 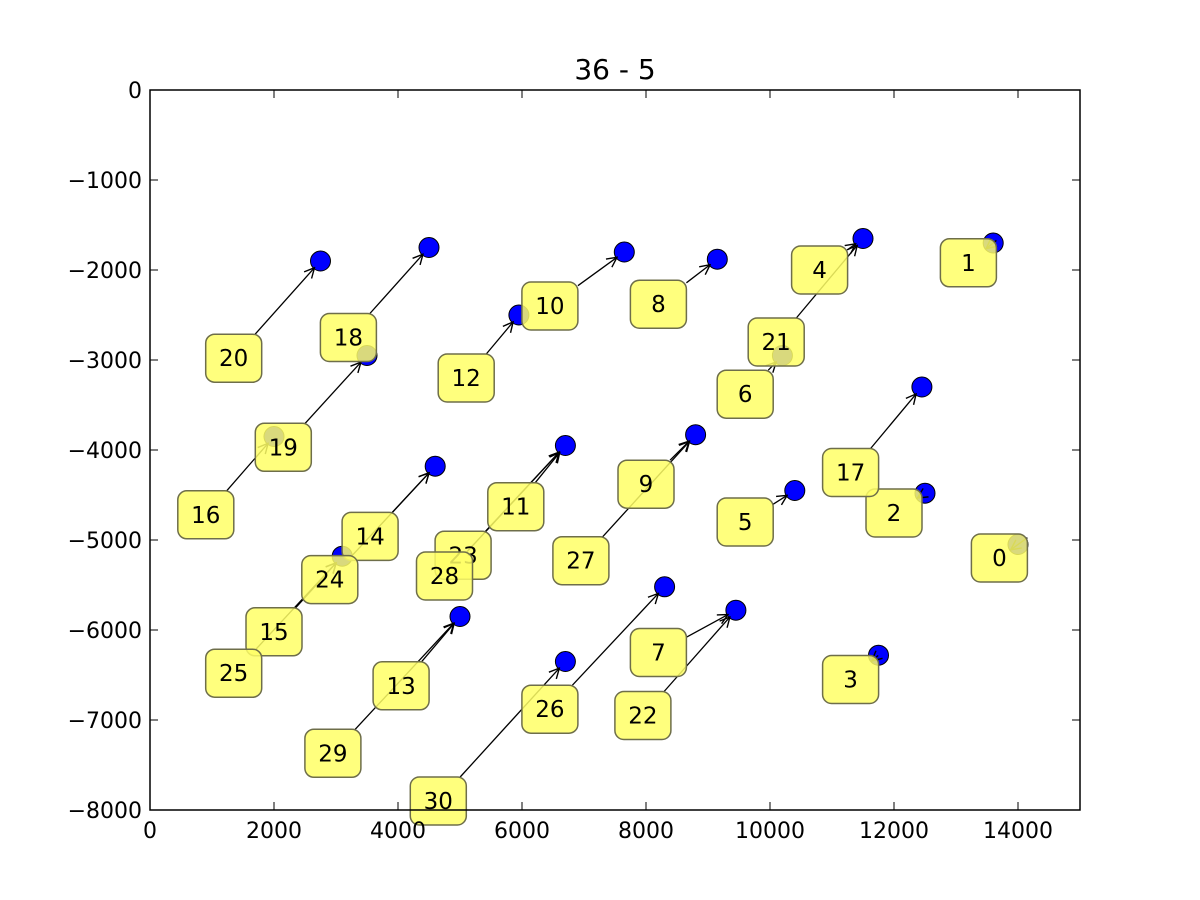 I want to click on annotation-label: 28, so click(x=444, y=576).